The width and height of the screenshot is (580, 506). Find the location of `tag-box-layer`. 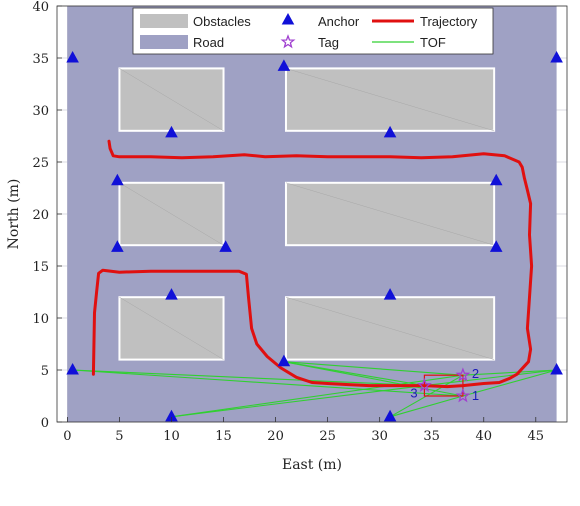

tag-box-layer is located at coordinates (443, 385).